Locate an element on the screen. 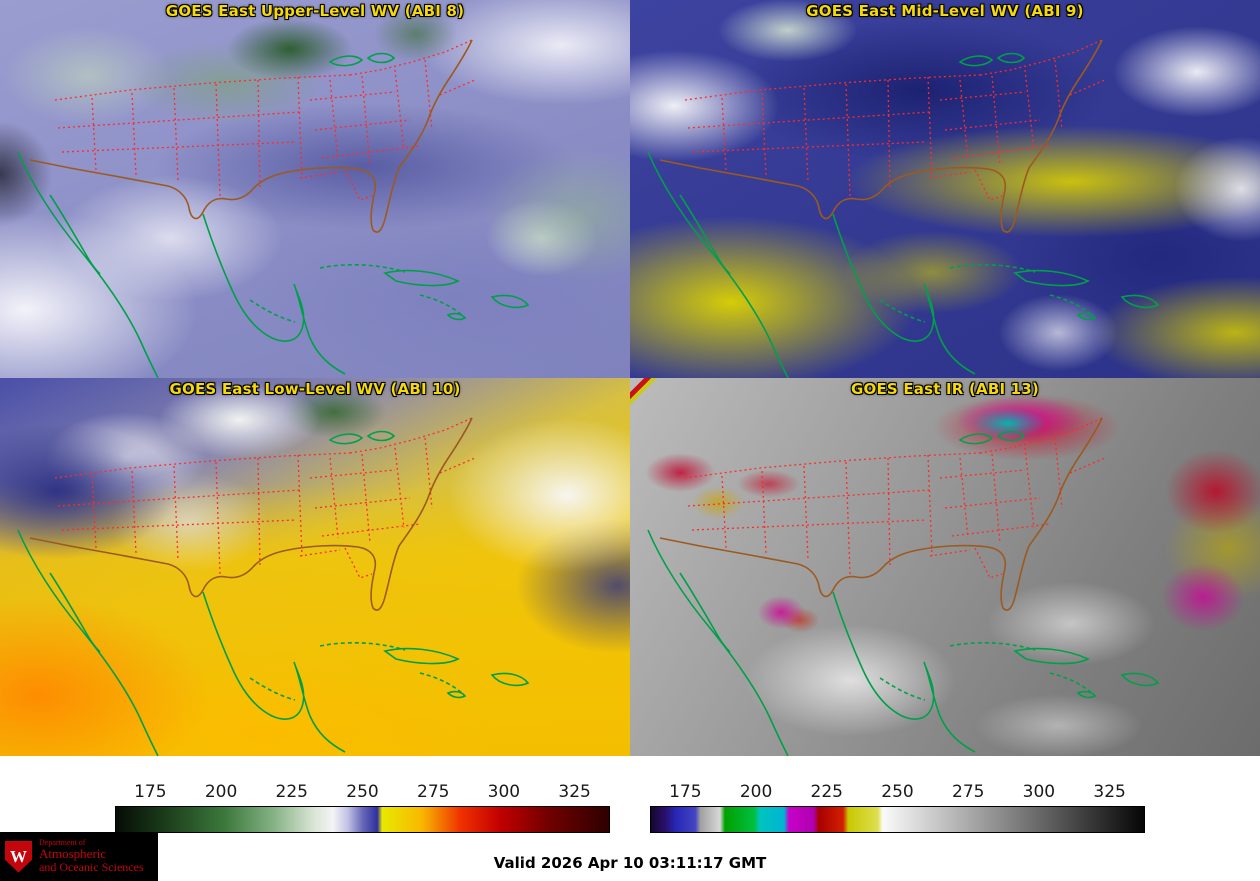 The width and height of the screenshot is (1260, 881). logo-line-1: Atmospheric is located at coordinates (73, 854).